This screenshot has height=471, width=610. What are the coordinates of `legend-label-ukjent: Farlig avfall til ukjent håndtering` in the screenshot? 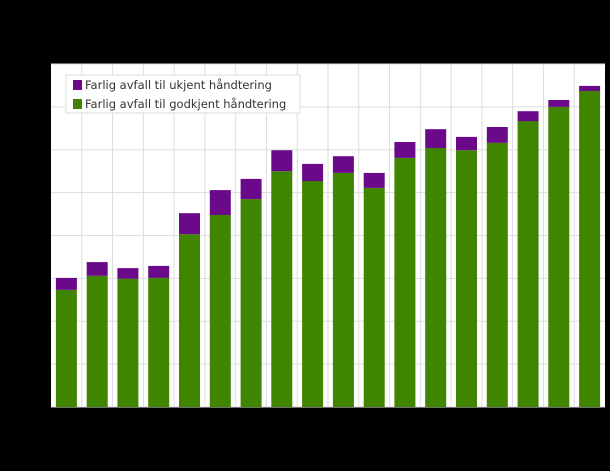 It's located at (178, 85).